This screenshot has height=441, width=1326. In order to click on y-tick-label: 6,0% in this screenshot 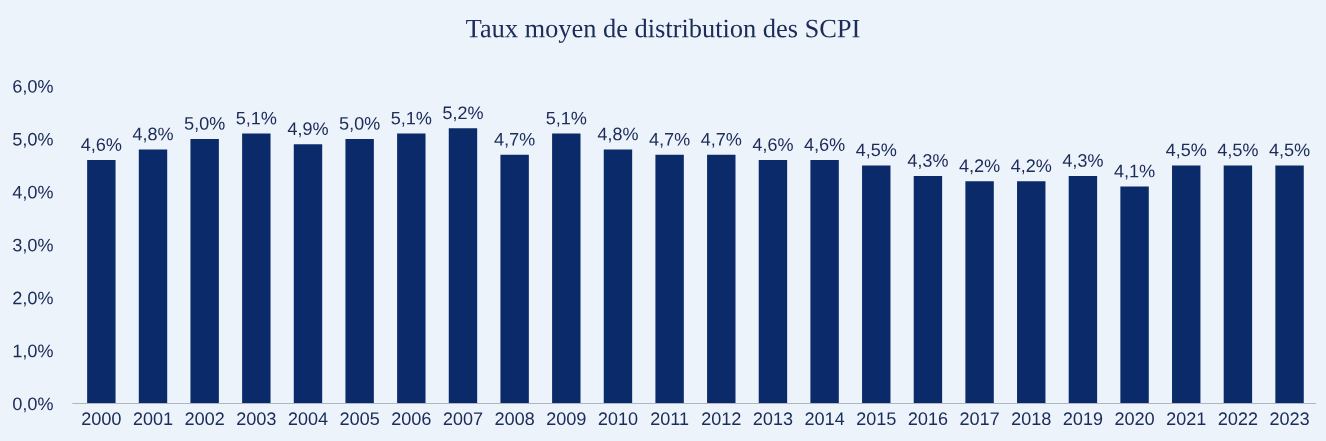, I will do `click(33, 87)`.